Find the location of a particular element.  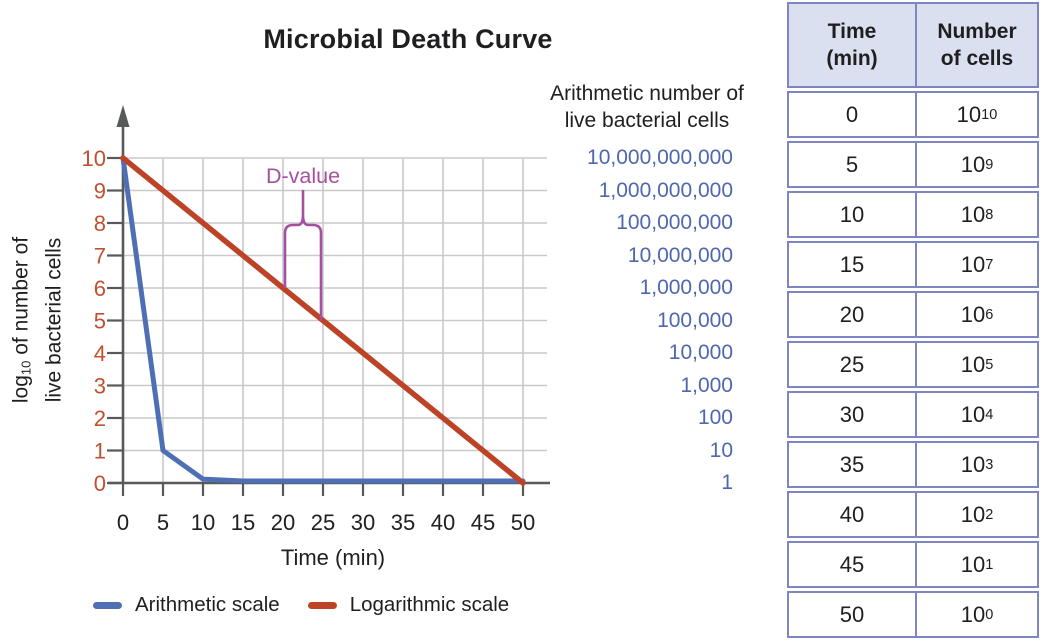

arithmetic-count-label: 1,000 is located at coordinates (706, 385).